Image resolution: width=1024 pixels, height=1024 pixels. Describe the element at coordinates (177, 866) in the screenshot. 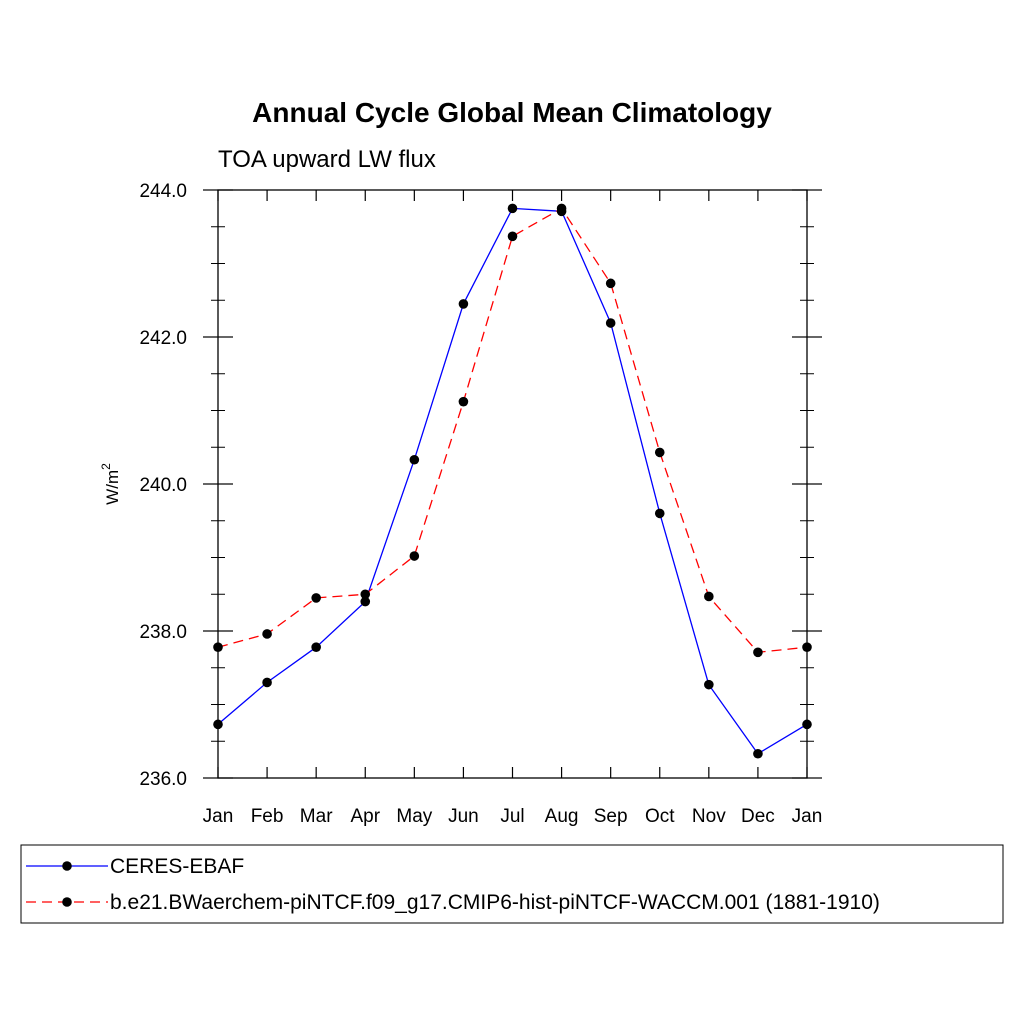

I see `legend-label-1: CERES-EBAF` at that location.